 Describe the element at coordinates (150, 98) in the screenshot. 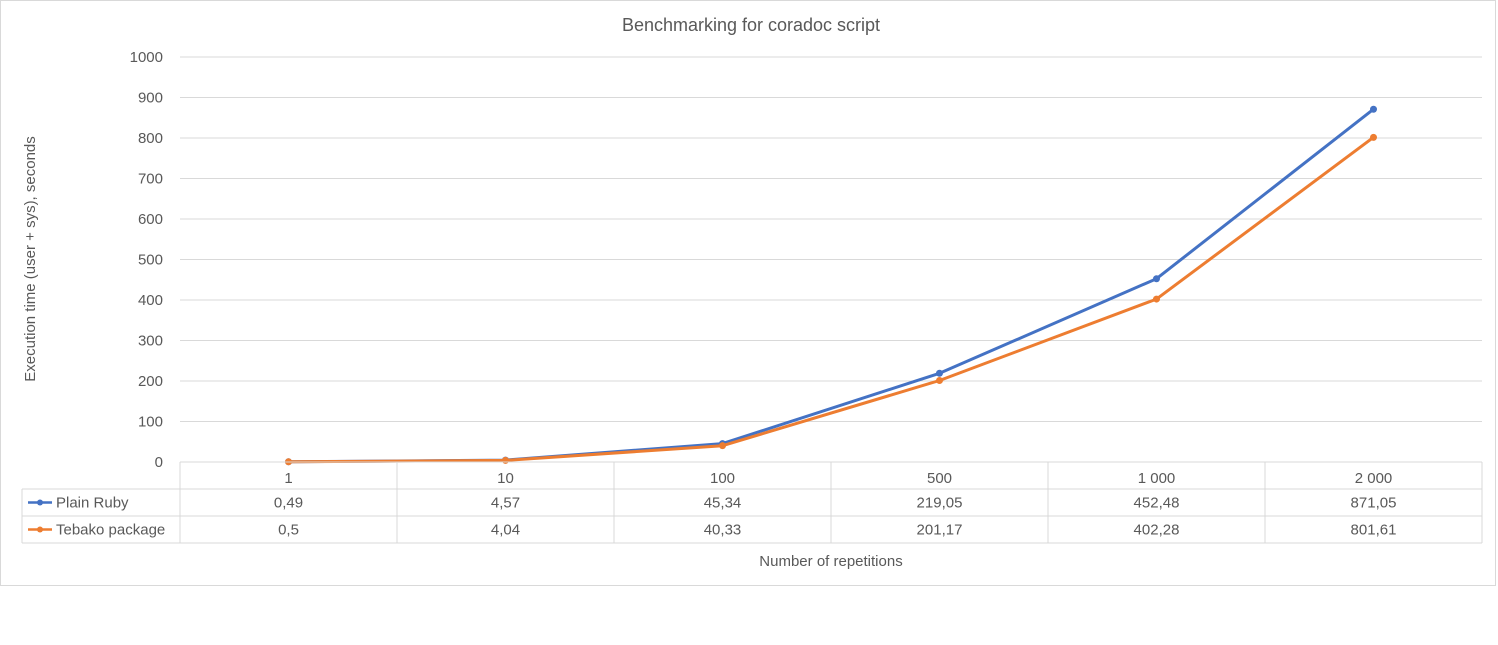

I see `y-tick-label: 900` at that location.